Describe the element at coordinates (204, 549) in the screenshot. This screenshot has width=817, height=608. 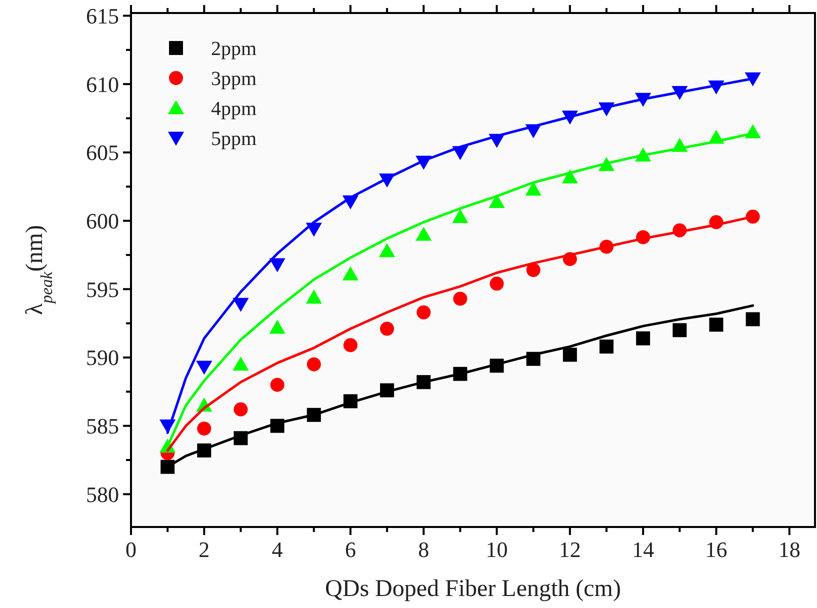
I see `x-tick-label: 2` at that location.